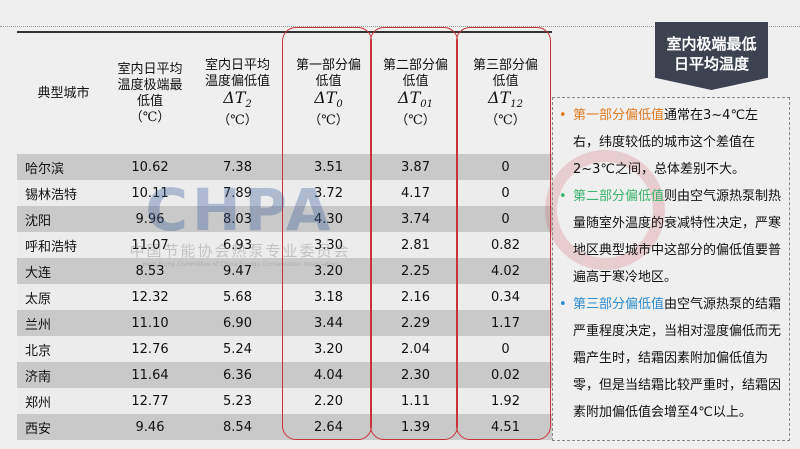 The height and width of the screenshot is (449, 800). Describe the element at coordinates (237, 271) in the screenshot. I see `value-cell: 9.47` at that location.